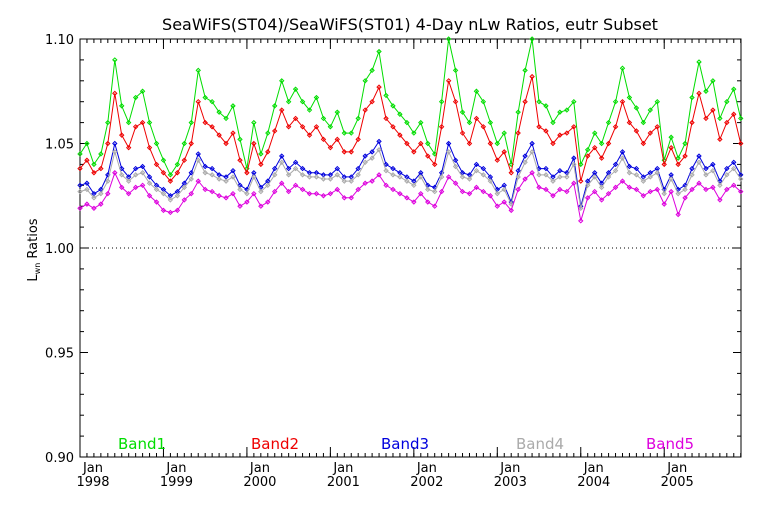 This screenshot has width=768, height=512. I want to click on legend-entry: Band4, so click(540, 444).